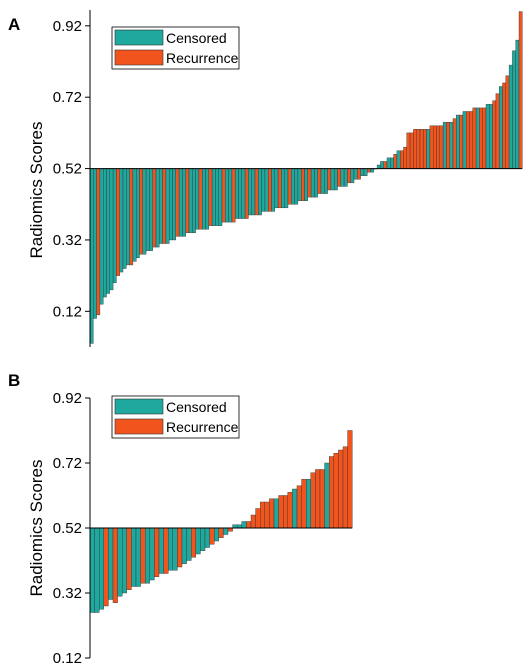 The image size is (529, 666). I want to click on panel-a-y-tick-label: 0.72, so click(67, 97).